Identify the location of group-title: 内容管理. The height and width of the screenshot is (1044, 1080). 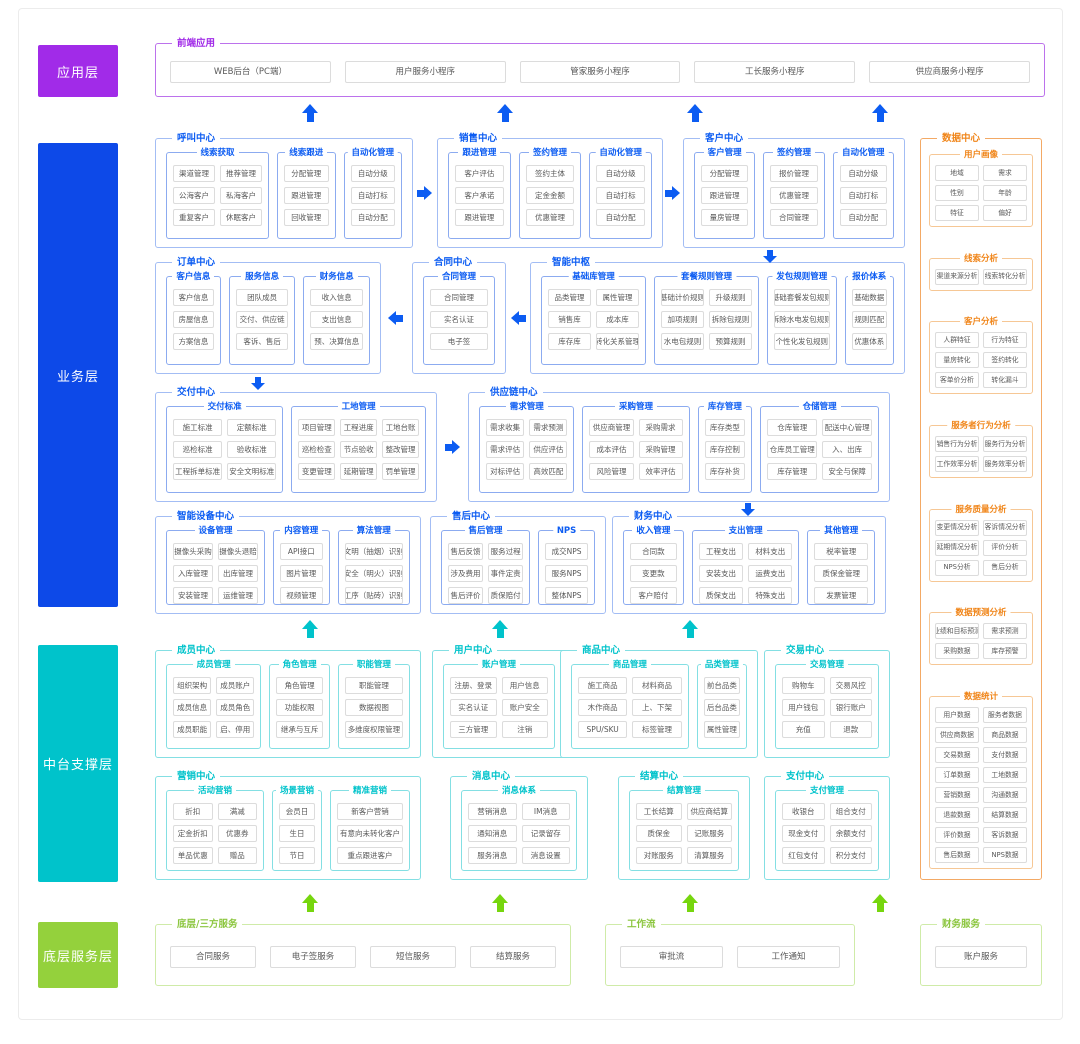
(301, 531).